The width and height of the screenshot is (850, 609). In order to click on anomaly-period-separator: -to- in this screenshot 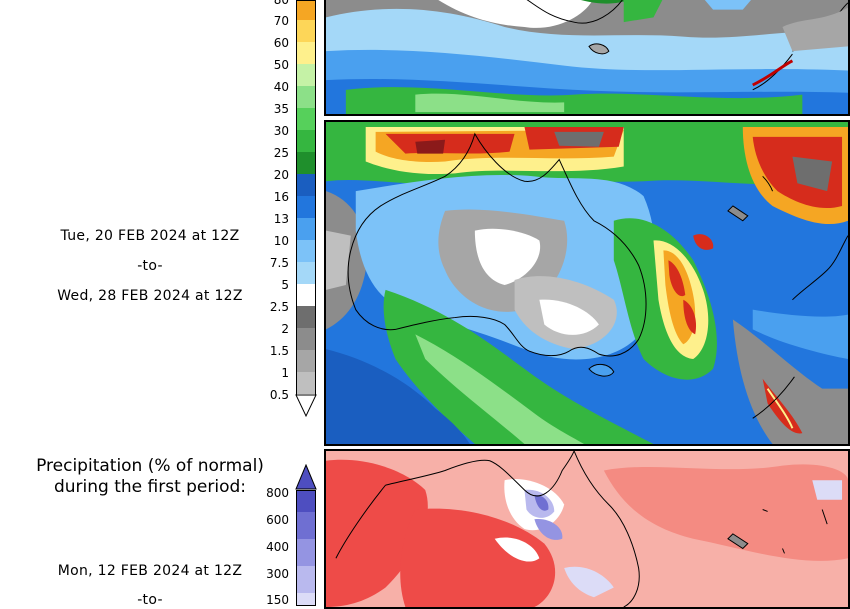, I will do `click(150, 600)`.